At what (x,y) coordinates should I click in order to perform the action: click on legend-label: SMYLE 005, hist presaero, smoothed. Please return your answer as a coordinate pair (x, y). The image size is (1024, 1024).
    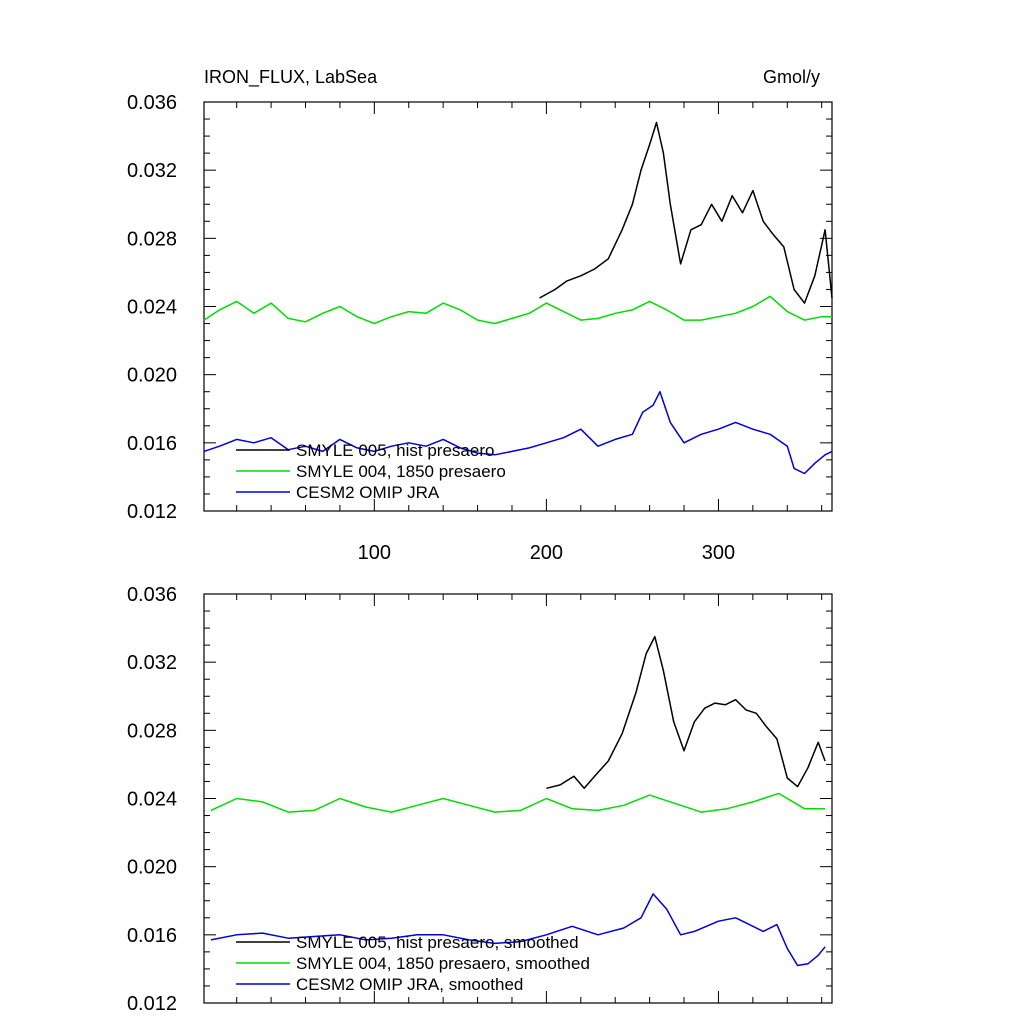
    Looking at the image, I should click on (437, 942).